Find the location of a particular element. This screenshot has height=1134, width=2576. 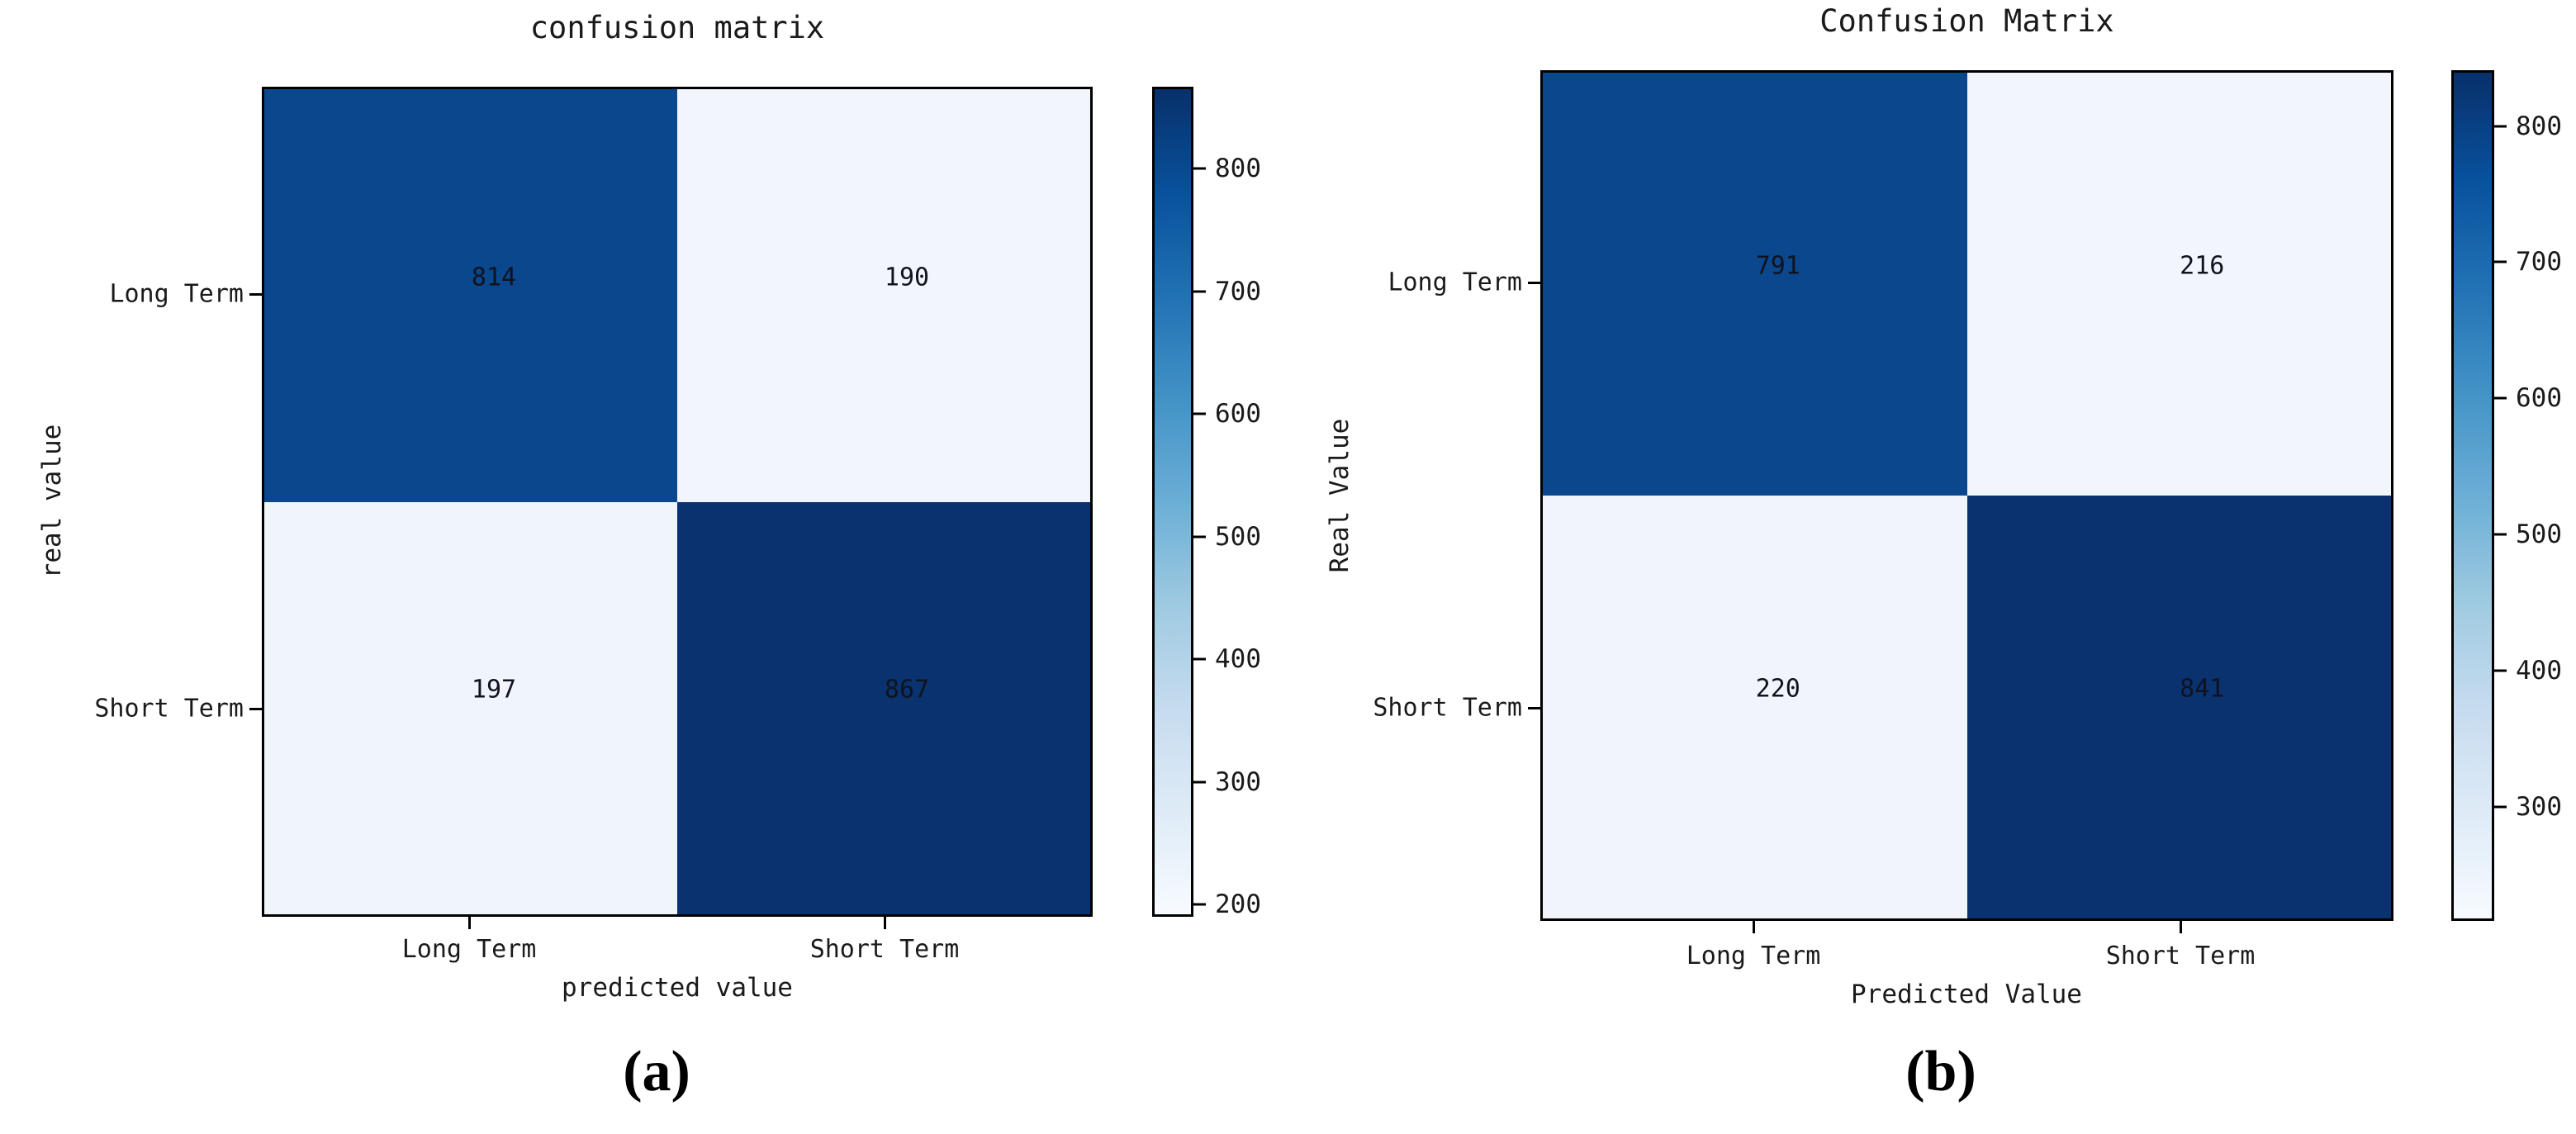

y-axis-label: real value is located at coordinates (52, 501).